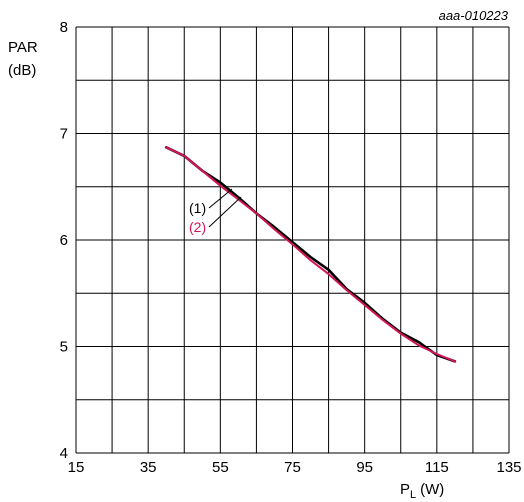 The image size is (524, 502). I want to click on x-tick-label: 55, so click(220, 467).